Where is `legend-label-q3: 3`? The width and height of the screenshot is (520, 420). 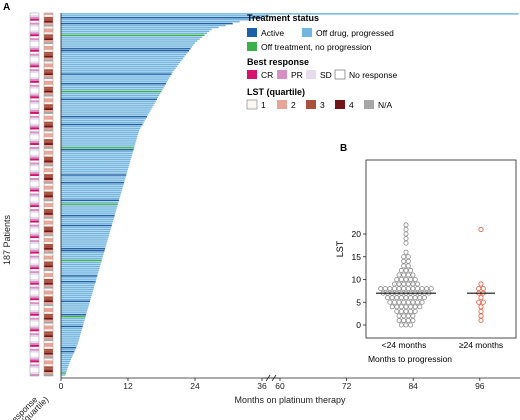
legend-label-q3: 3 is located at coordinates (322, 105).